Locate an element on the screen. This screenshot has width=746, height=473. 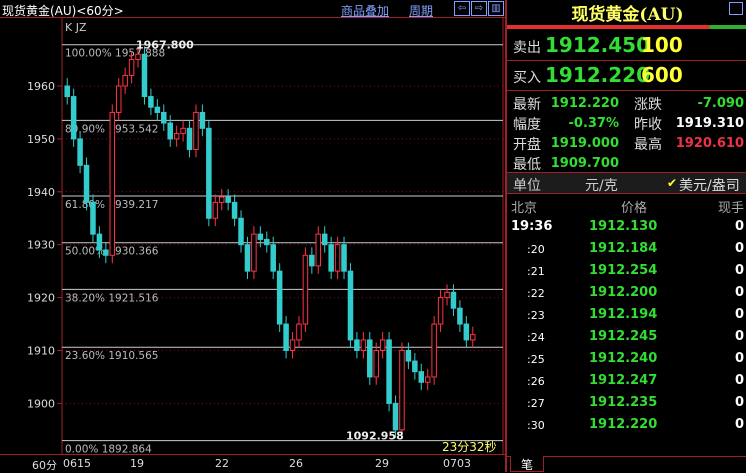
stat-value: 1920.610 is located at coordinates (709, 143).